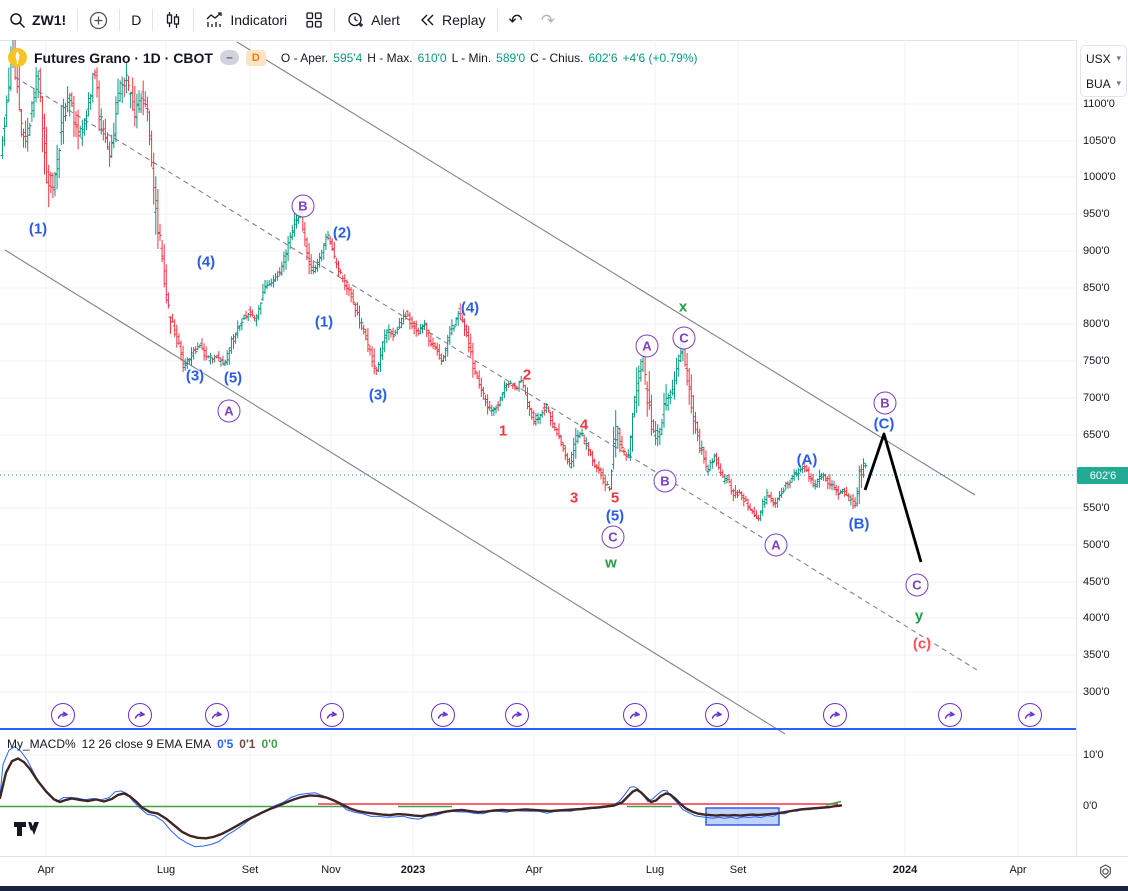 This screenshot has width=1128, height=891. I want to click on redo-button: ↷, so click(548, 20).